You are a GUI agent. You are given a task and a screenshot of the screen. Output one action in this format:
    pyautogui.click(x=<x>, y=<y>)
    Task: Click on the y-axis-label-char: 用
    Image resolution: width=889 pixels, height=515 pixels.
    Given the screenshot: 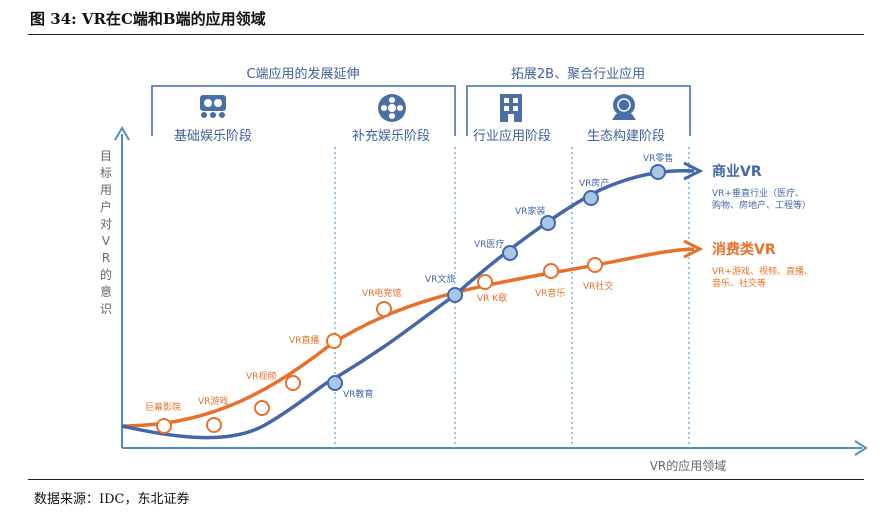 What is the action you would take?
    pyautogui.click(x=106, y=190)
    